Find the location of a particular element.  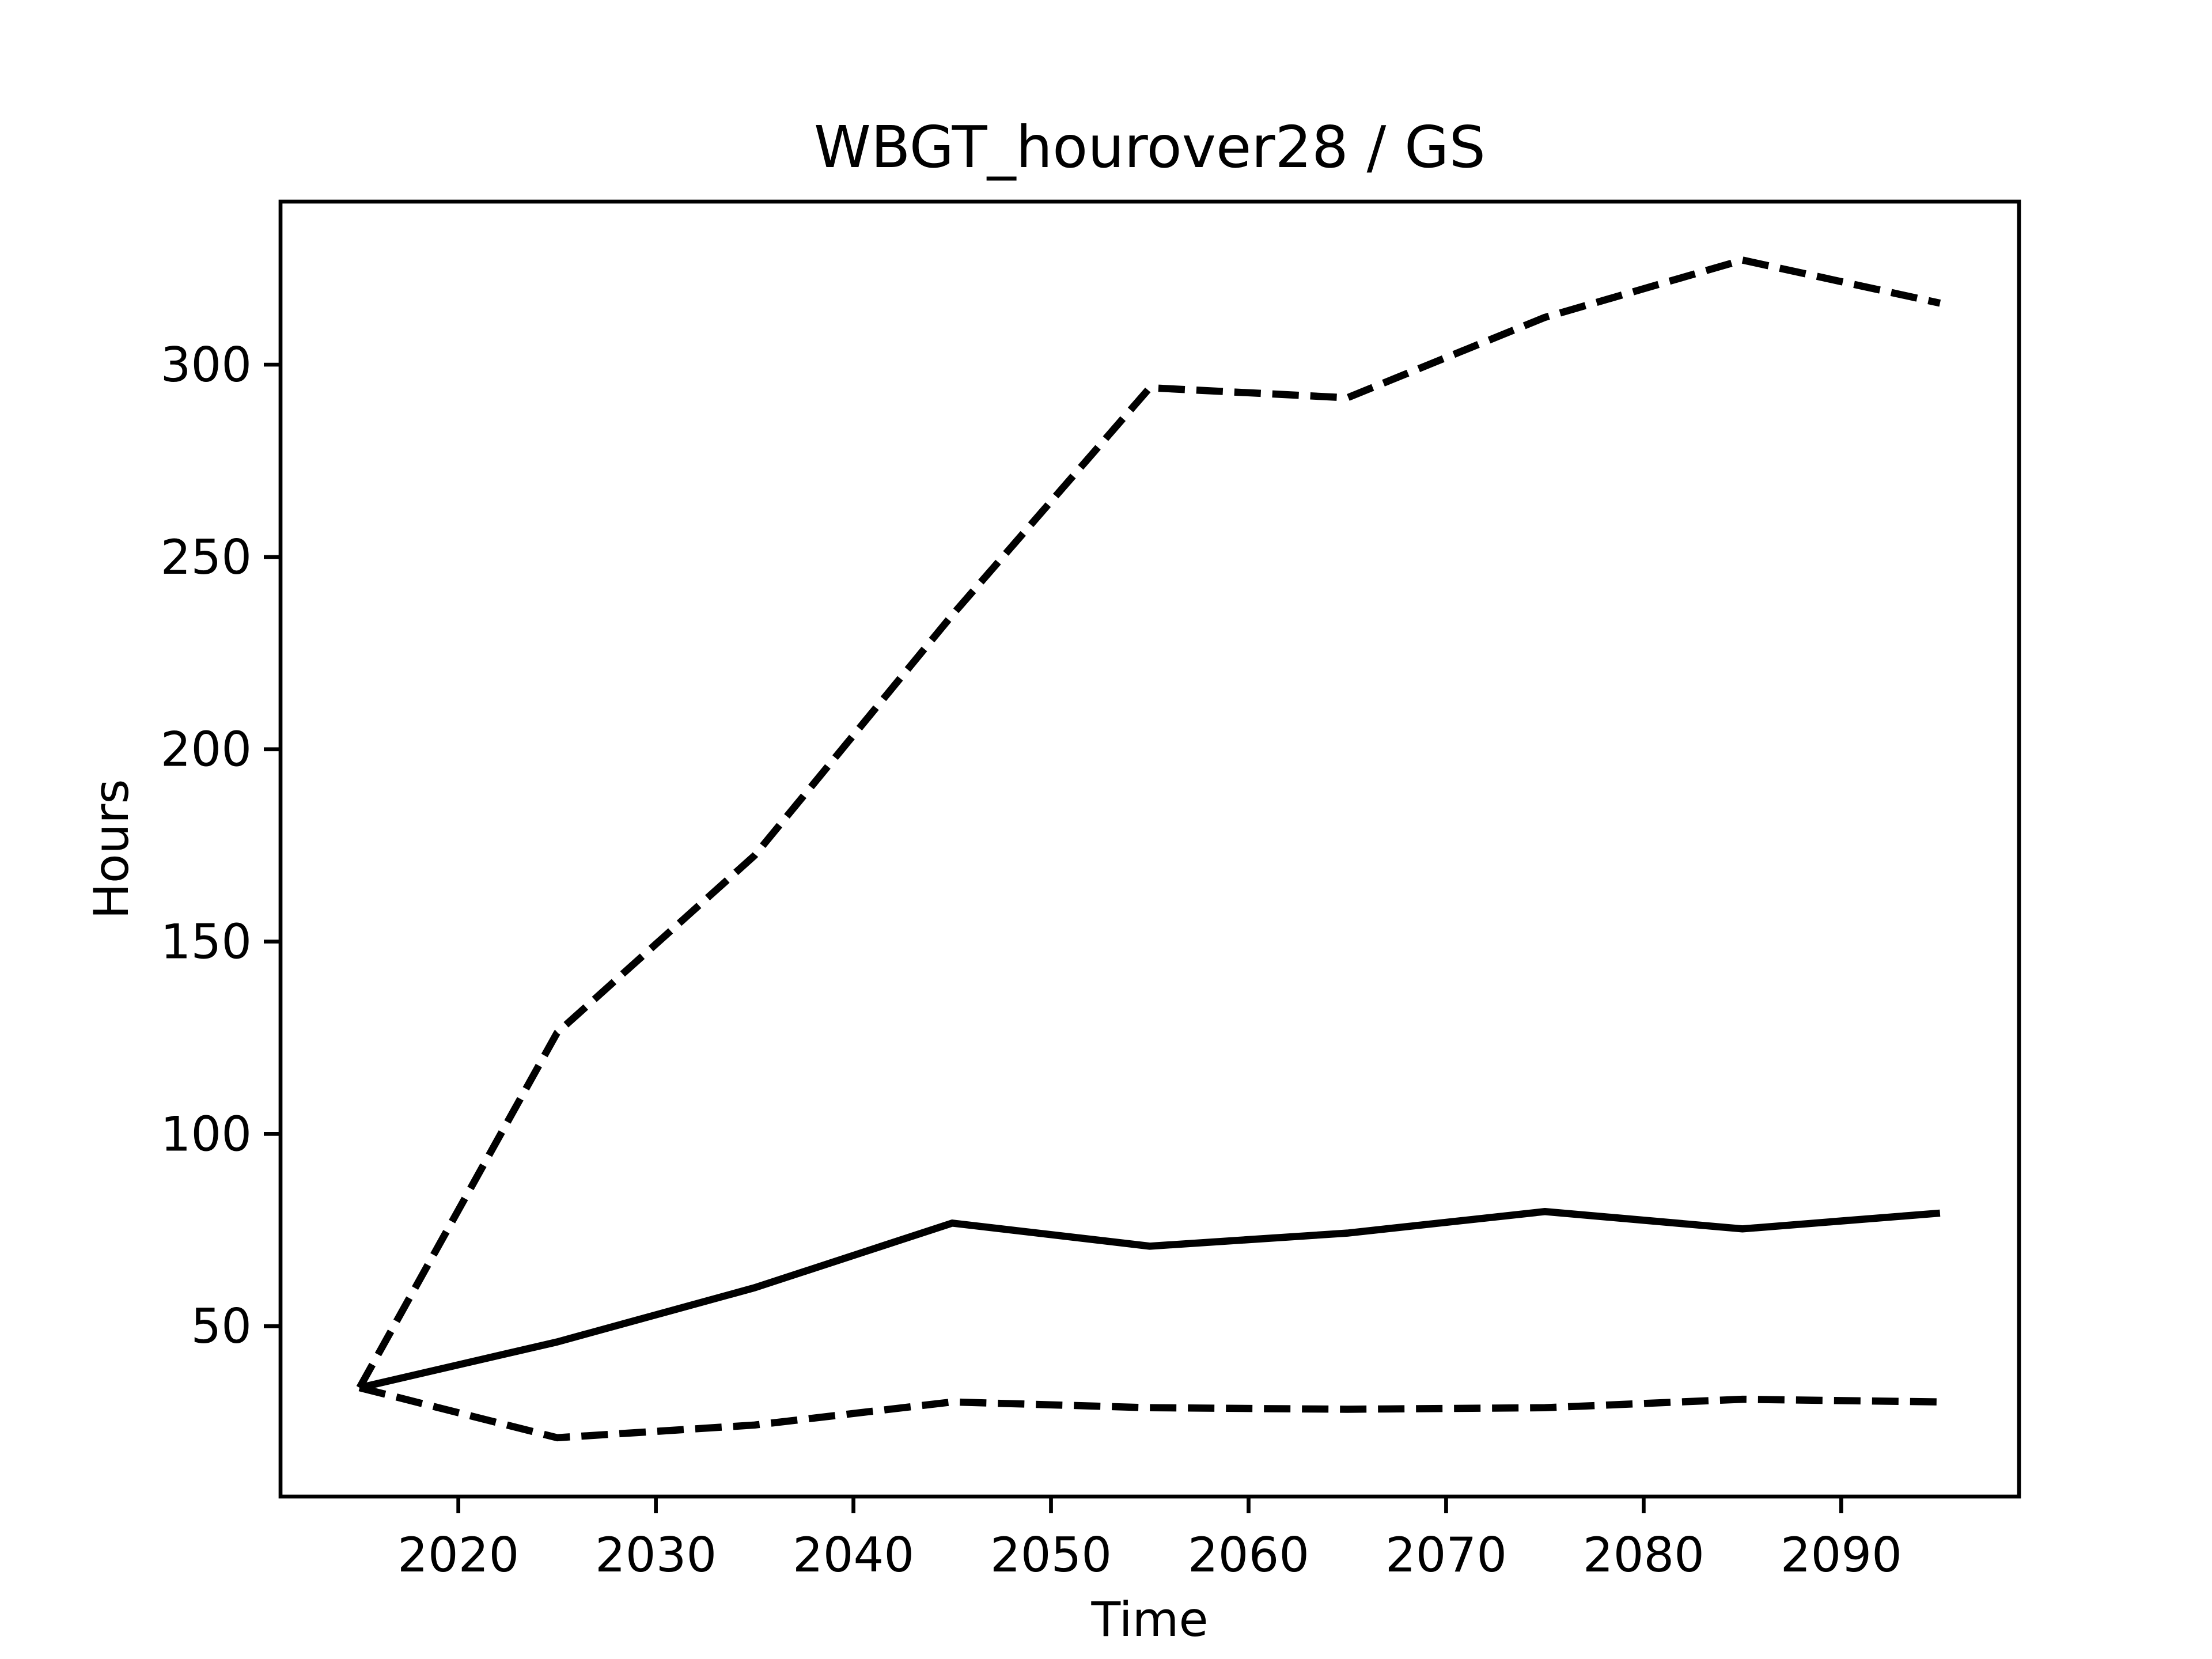

x-tick-label: 2080 is located at coordinates (1644, 1555).